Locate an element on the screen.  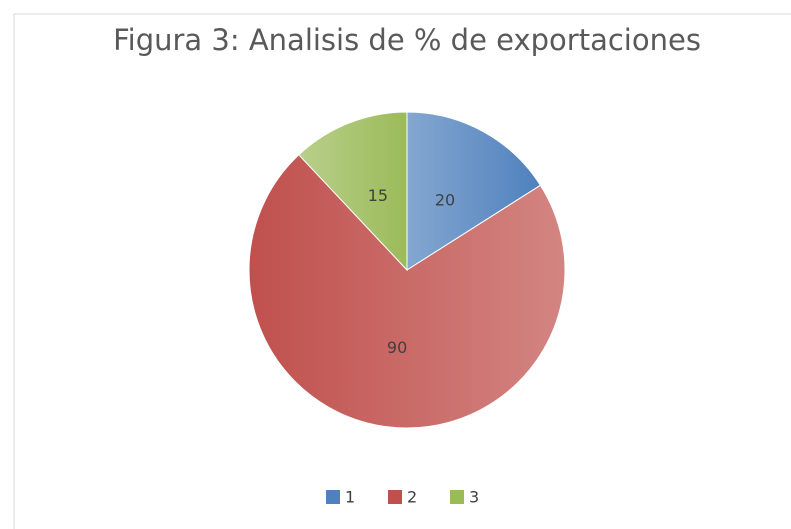
chart-title: Figura 3: Analisis de % de exportaciones is located at coordinates (407, 40).